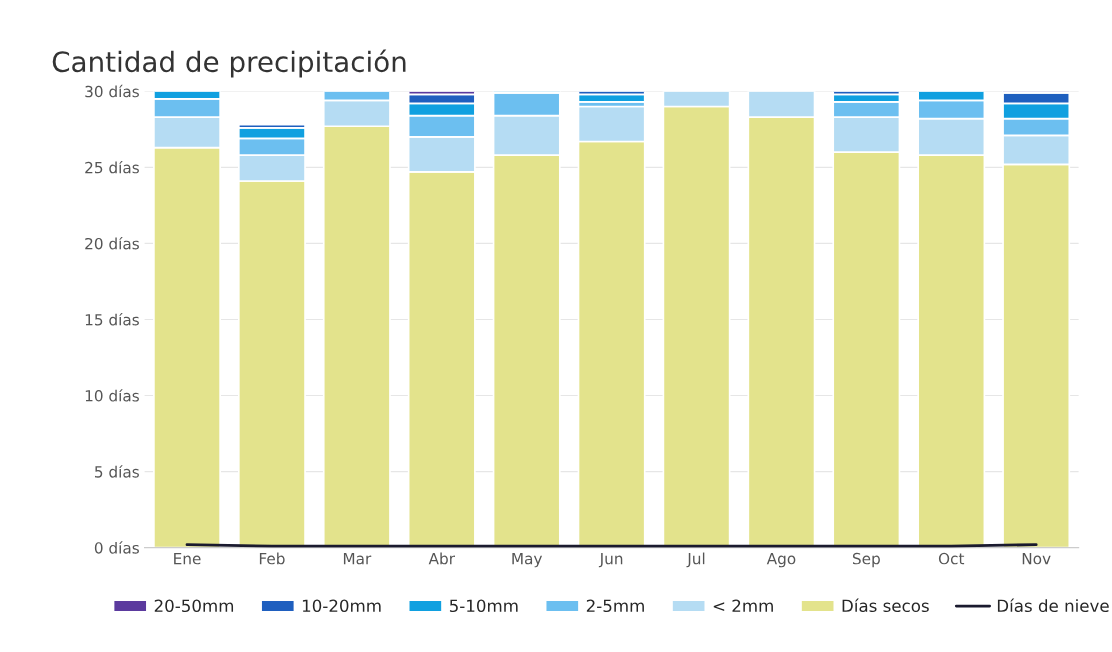 This screenshot has height=652, width=1112. Describe the element at coordinates (615, 606) in the screenshot. I see `legend-label: 2-5mm` at that location.